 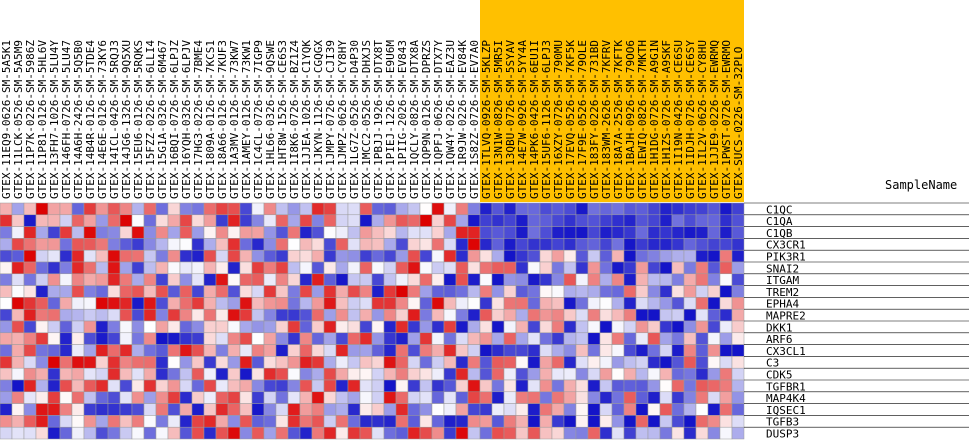 What do you see at coordinates (258, 119) in the screenshot?
I see `sample-label: GTEX-1C4CL-0726-SM-7IGP9` at bounding box center [258, 119].